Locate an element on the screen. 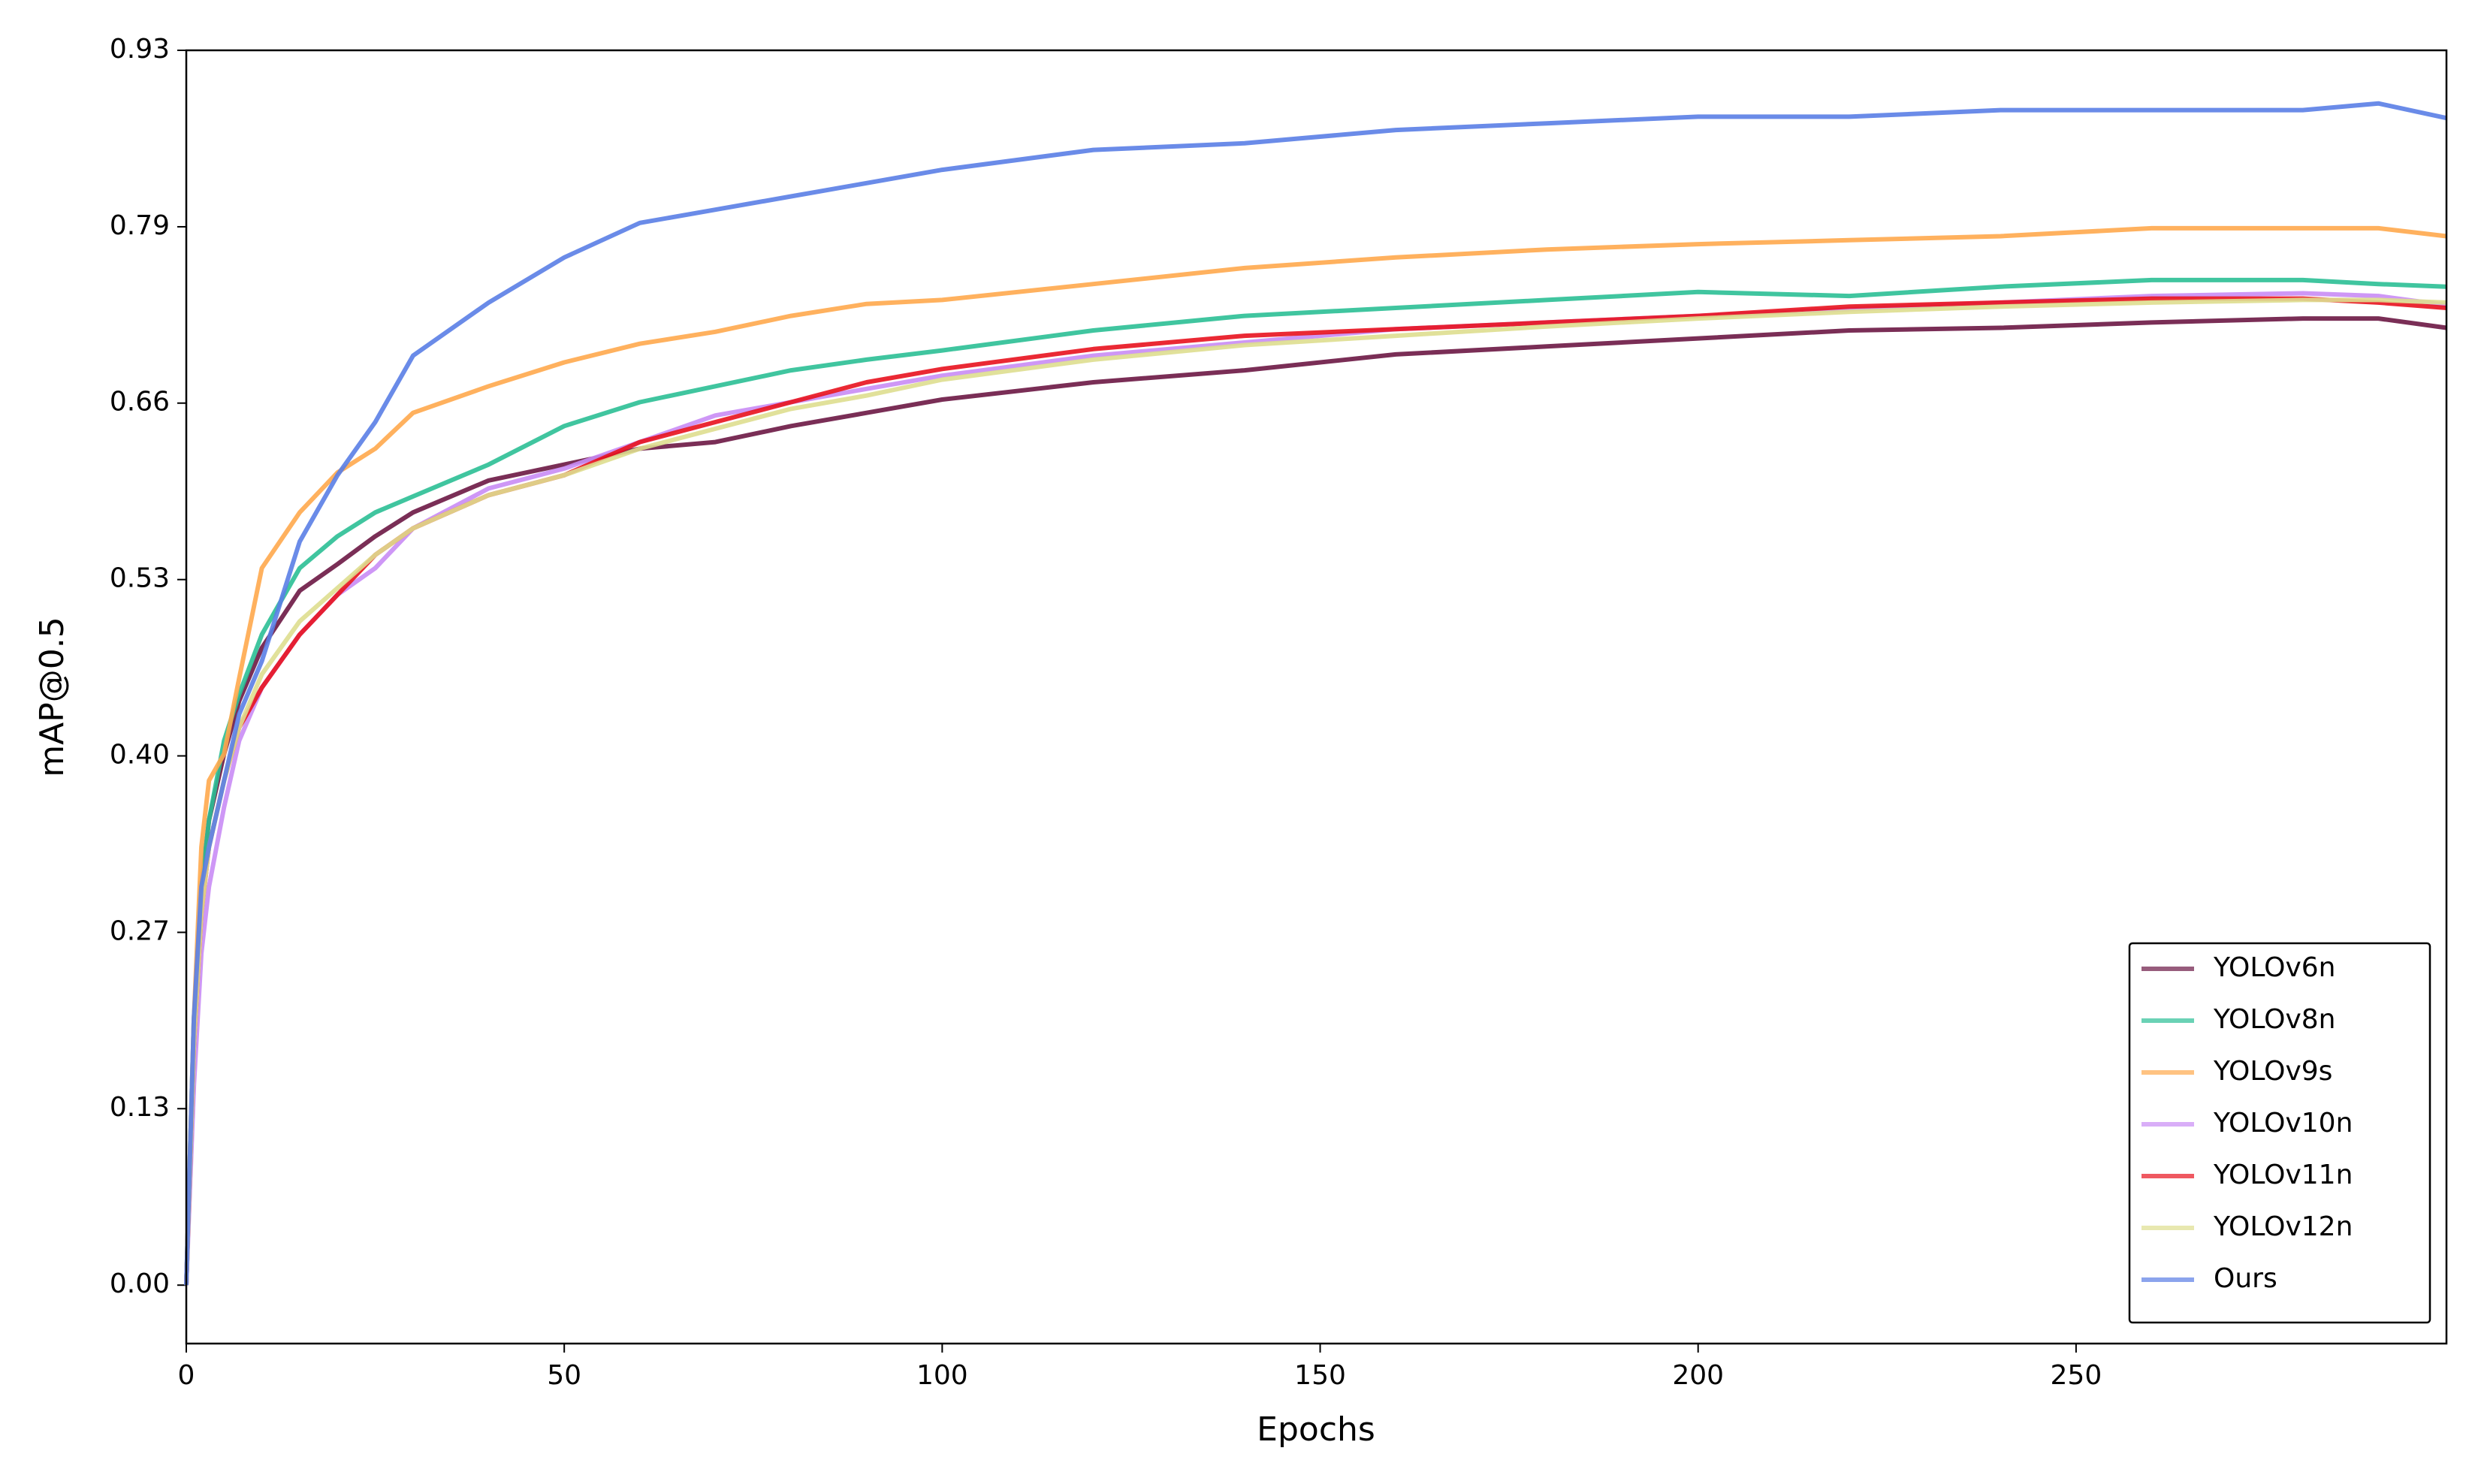 The image size is (2472, 1484). legend-label: Ours is located at coordinates (2246, 1278).